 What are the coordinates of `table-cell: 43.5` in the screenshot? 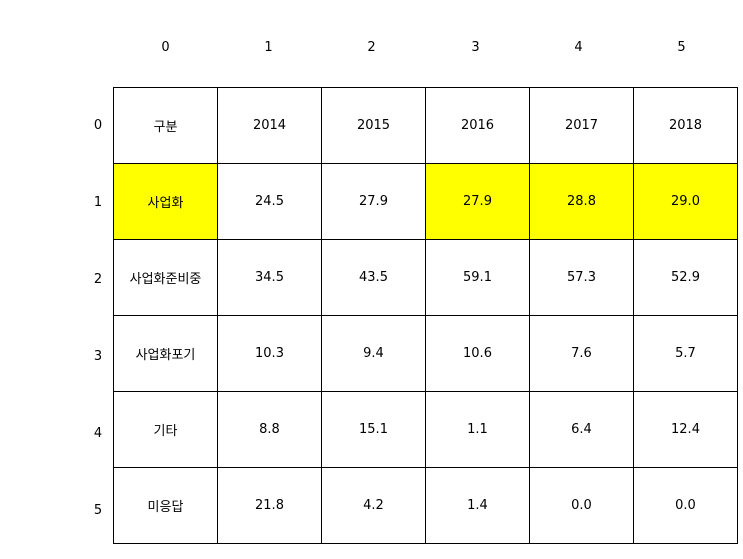 It's located at (373, 277).